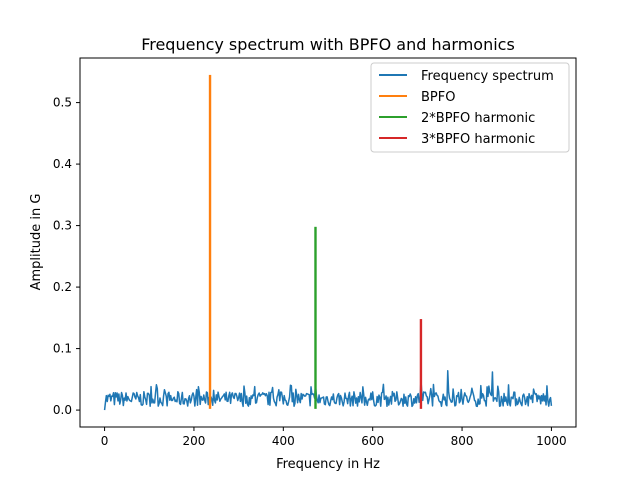 The height and width of the screenshot is (484, 640). Describe the element at coordinates (62, 349) in the screenshot. I see `y-tick-label: 0.1` at that location.